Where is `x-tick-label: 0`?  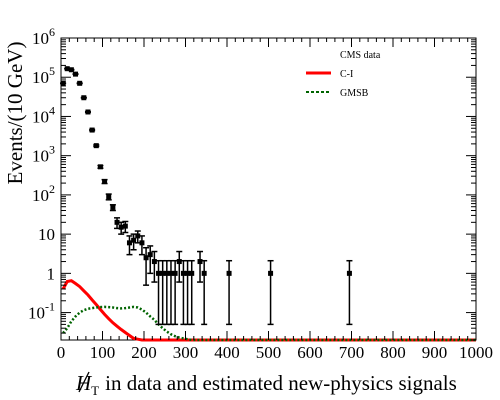
x-tick-label: 0 is located at coordinates (61, 352).